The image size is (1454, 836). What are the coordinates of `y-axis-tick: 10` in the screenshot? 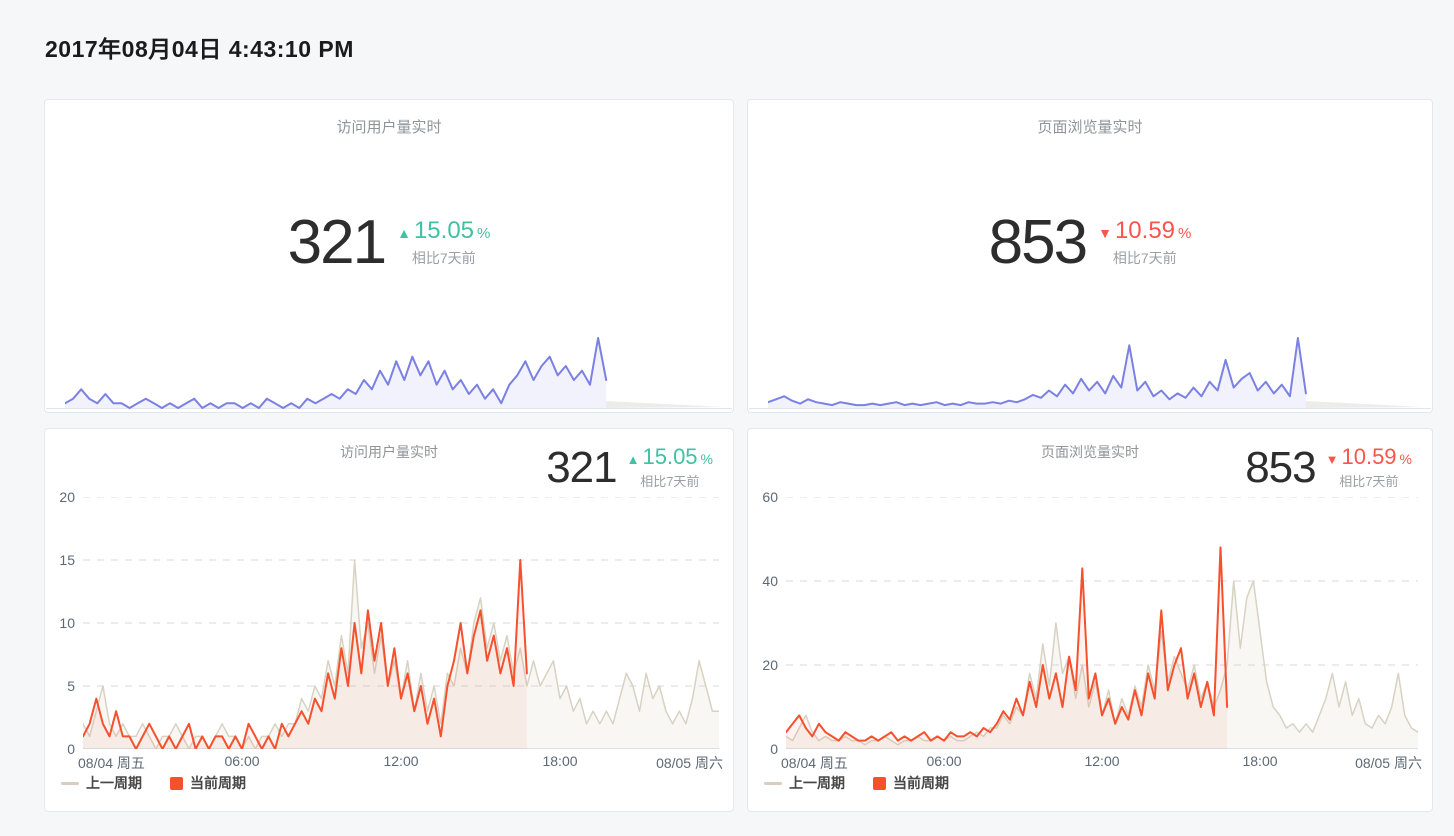 It's located at (67, 623).